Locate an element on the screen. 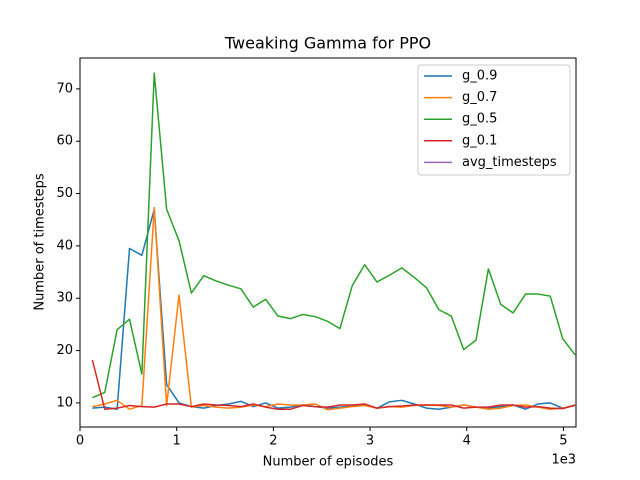 The height and width of the screenshot is (480, 640). x-offset-label: 1e3 is located at coordinates (563, 460).